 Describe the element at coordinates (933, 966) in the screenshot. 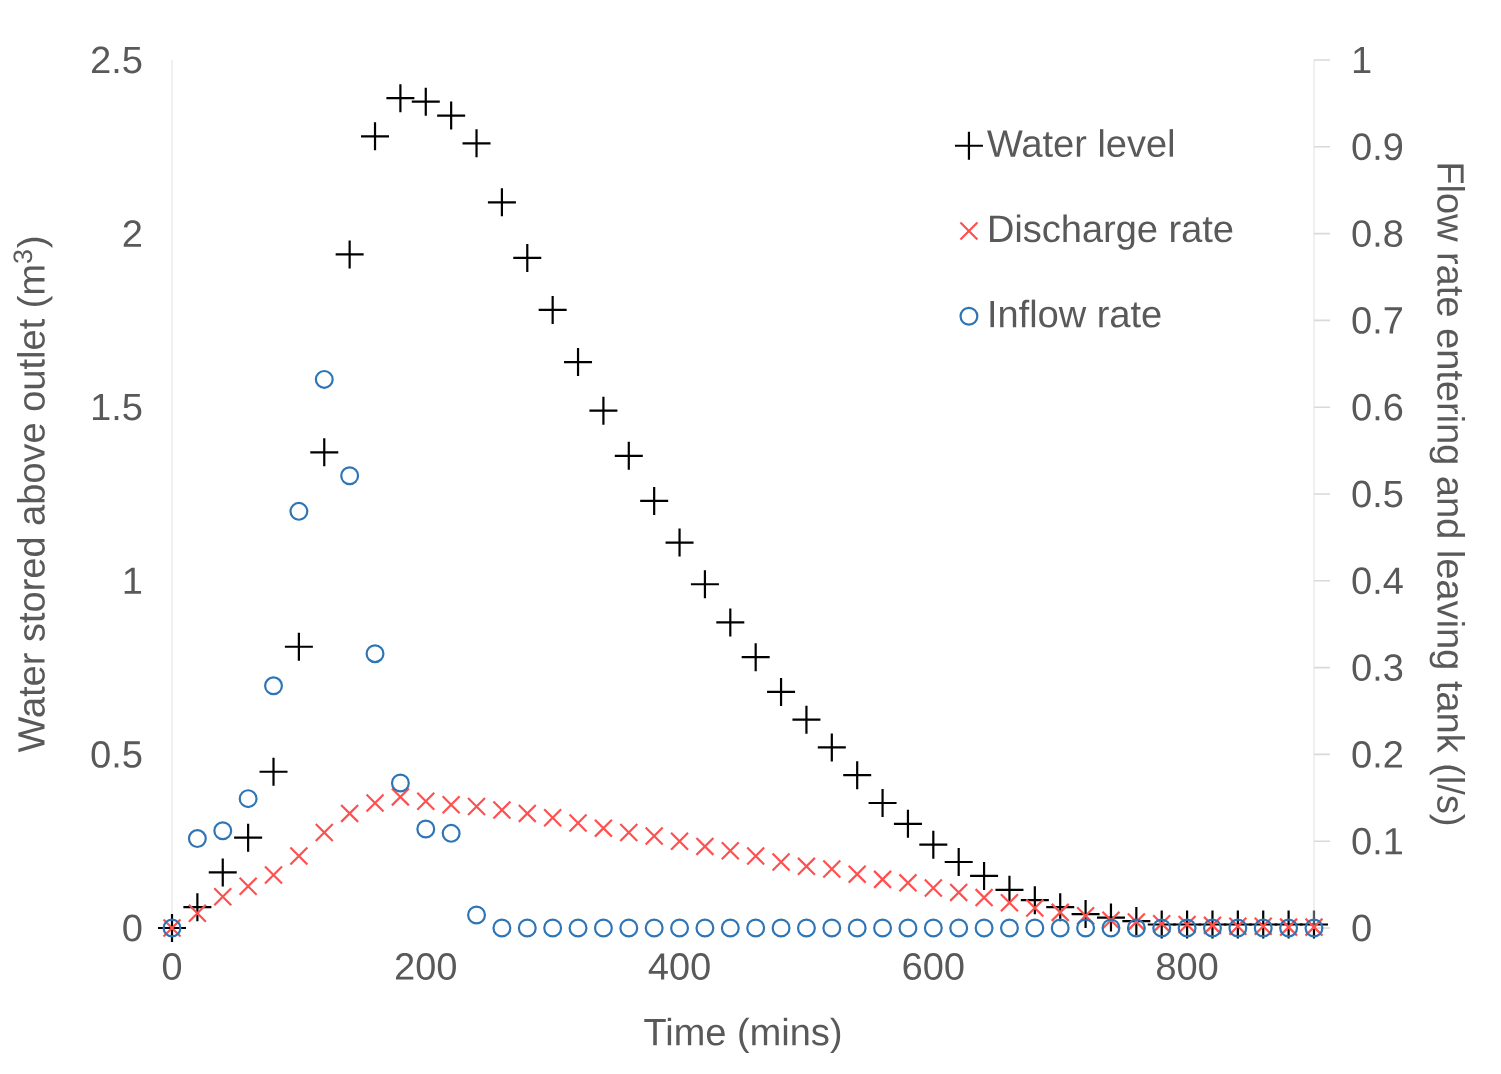

I see `x-tick-label: 600` at that location.